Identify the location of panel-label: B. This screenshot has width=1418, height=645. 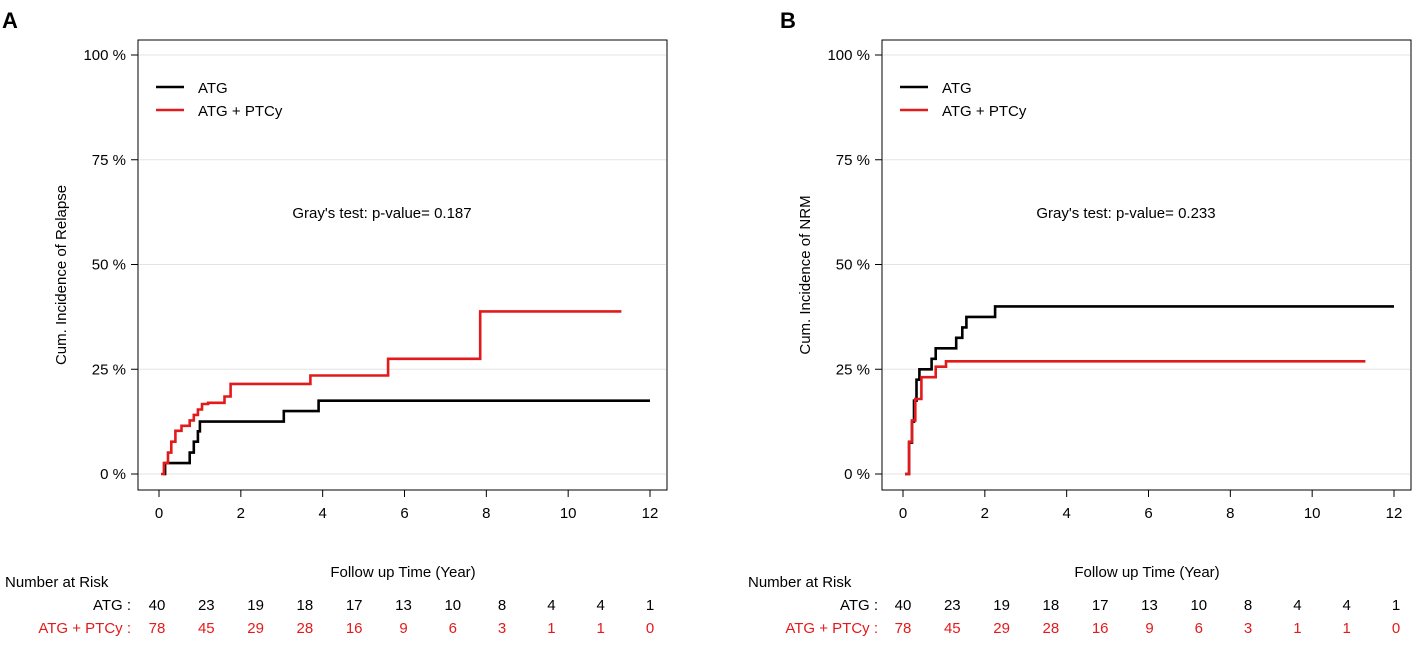
(788, 20).